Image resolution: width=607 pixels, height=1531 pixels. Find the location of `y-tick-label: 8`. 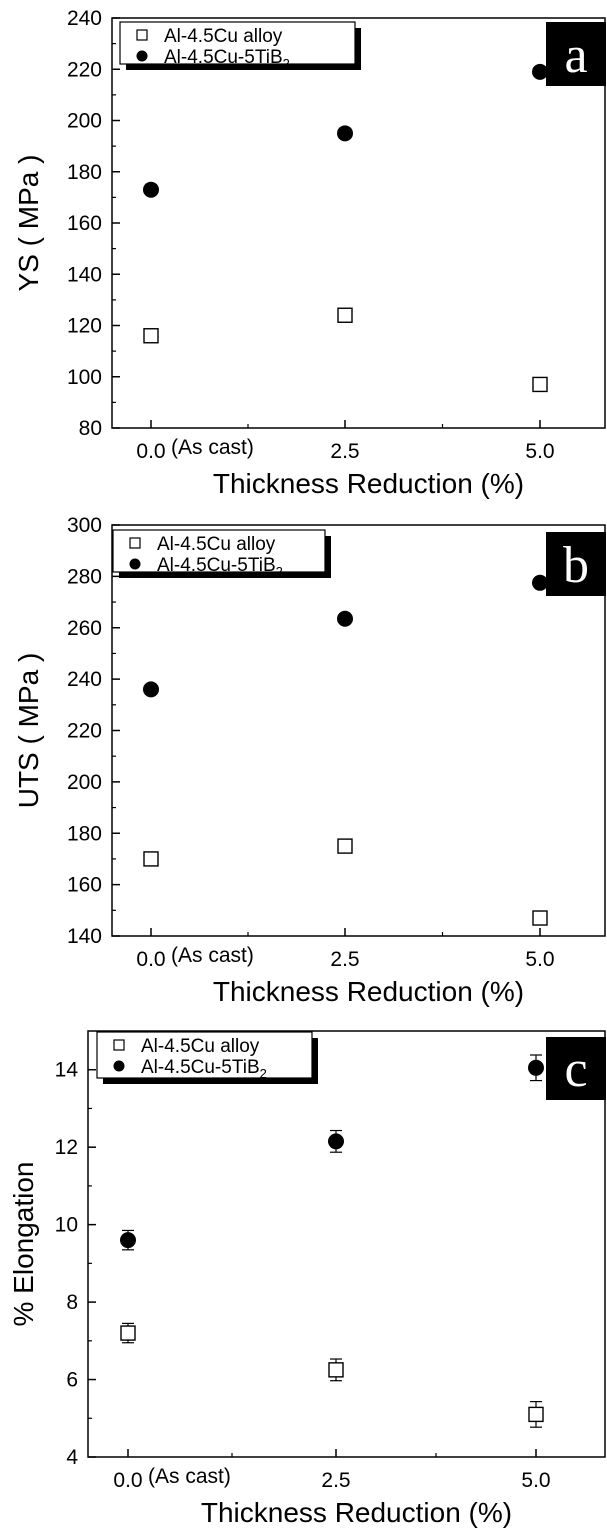

y-tick-label: 8 is located at coordinates (72, 1302).